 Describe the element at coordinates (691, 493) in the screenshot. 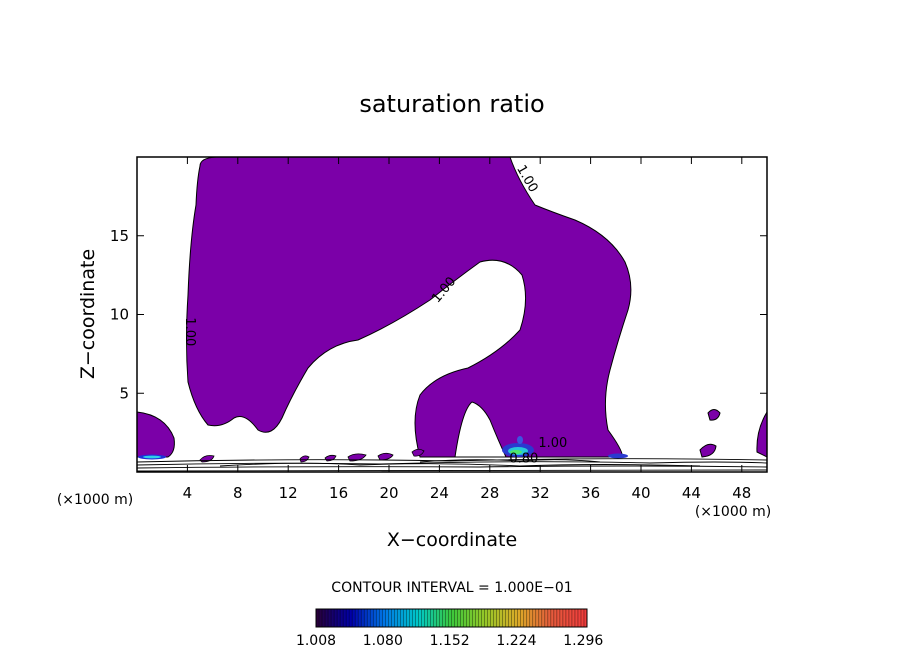

I see `x-tick-label: 44` at that location.